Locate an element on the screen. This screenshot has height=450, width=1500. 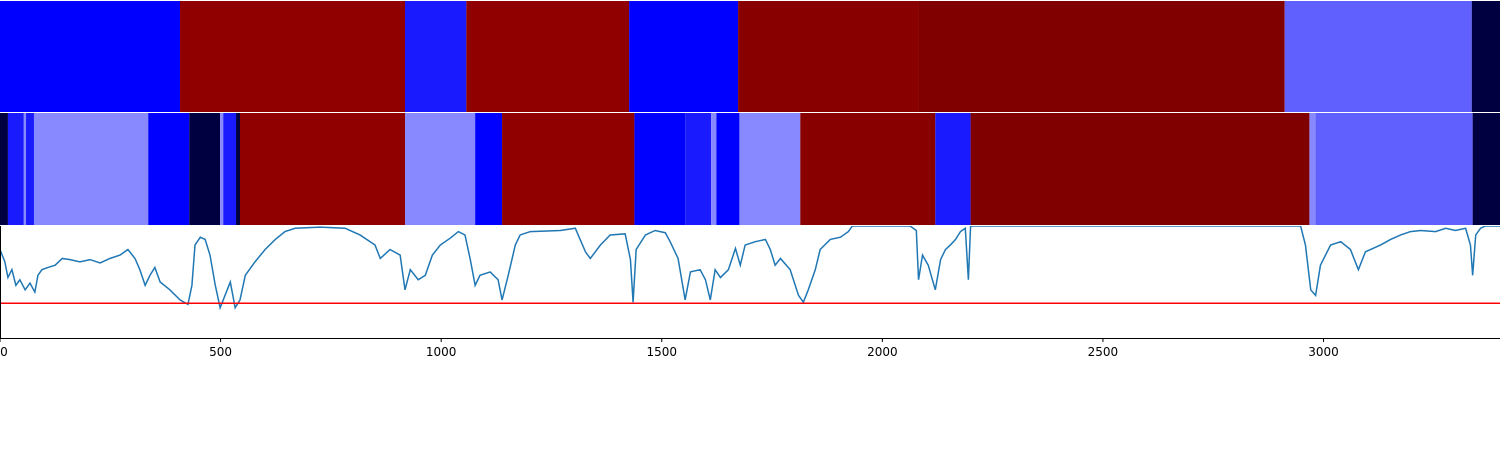
x-tick-label: 2500 is located at coordinates (1103, 352).